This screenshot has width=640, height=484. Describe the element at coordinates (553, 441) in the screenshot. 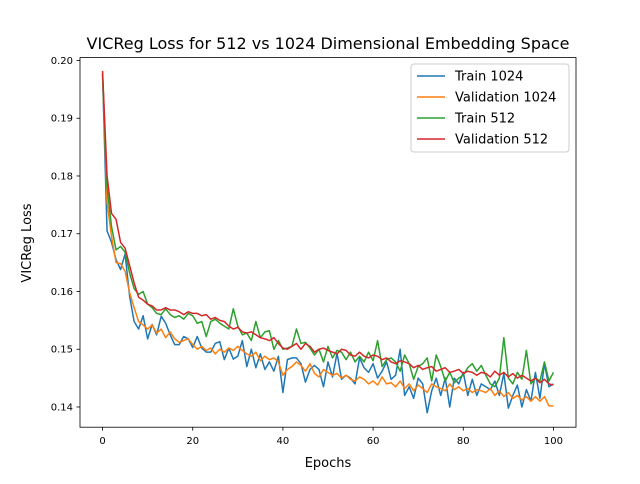

I see `x-tick-label: 100` at that location.